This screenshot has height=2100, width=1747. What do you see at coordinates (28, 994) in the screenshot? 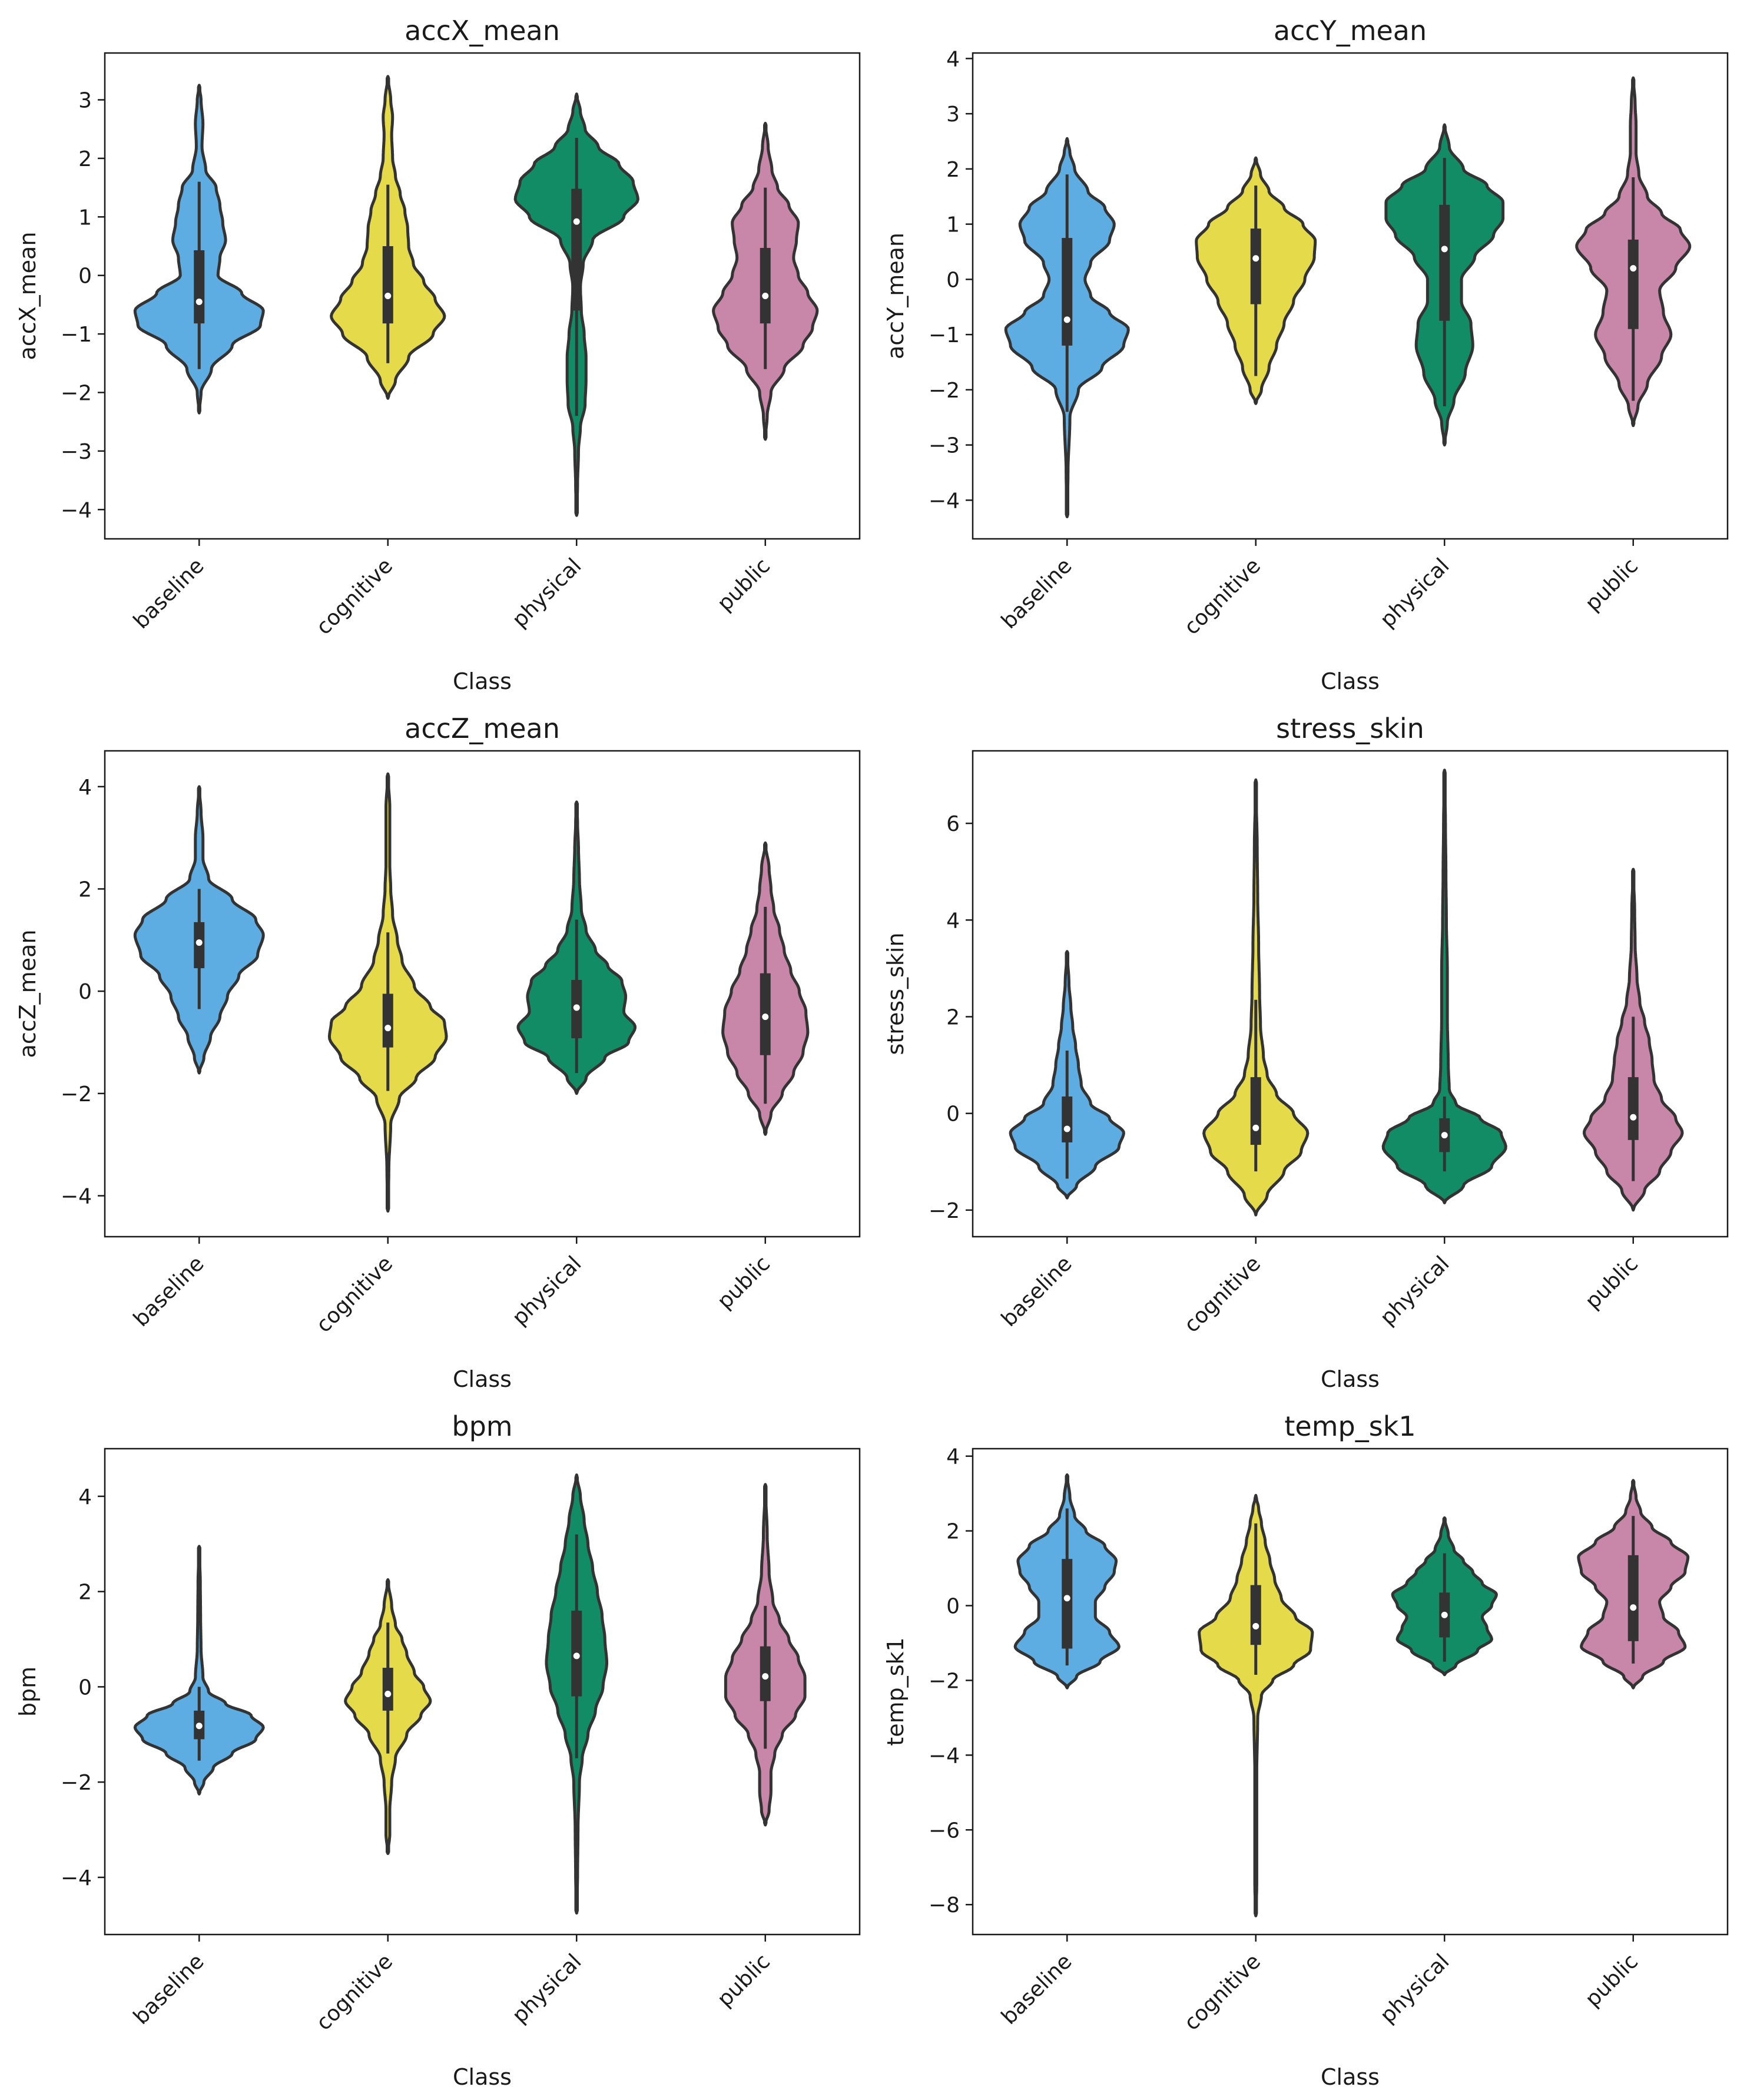
I see `y-axis-label: accZ_mean` at bounding box center [28, 994].